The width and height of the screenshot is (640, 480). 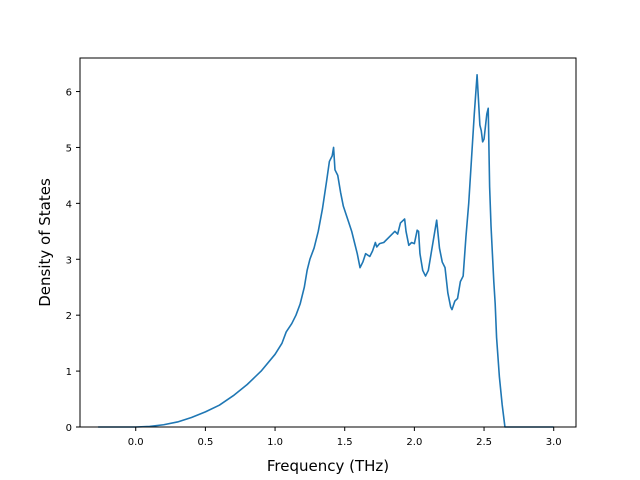 What do you see at coordinates (345, 442) in the screenshot?
I see `x-tick-label: 1.5` at bounding box center [345, 442].